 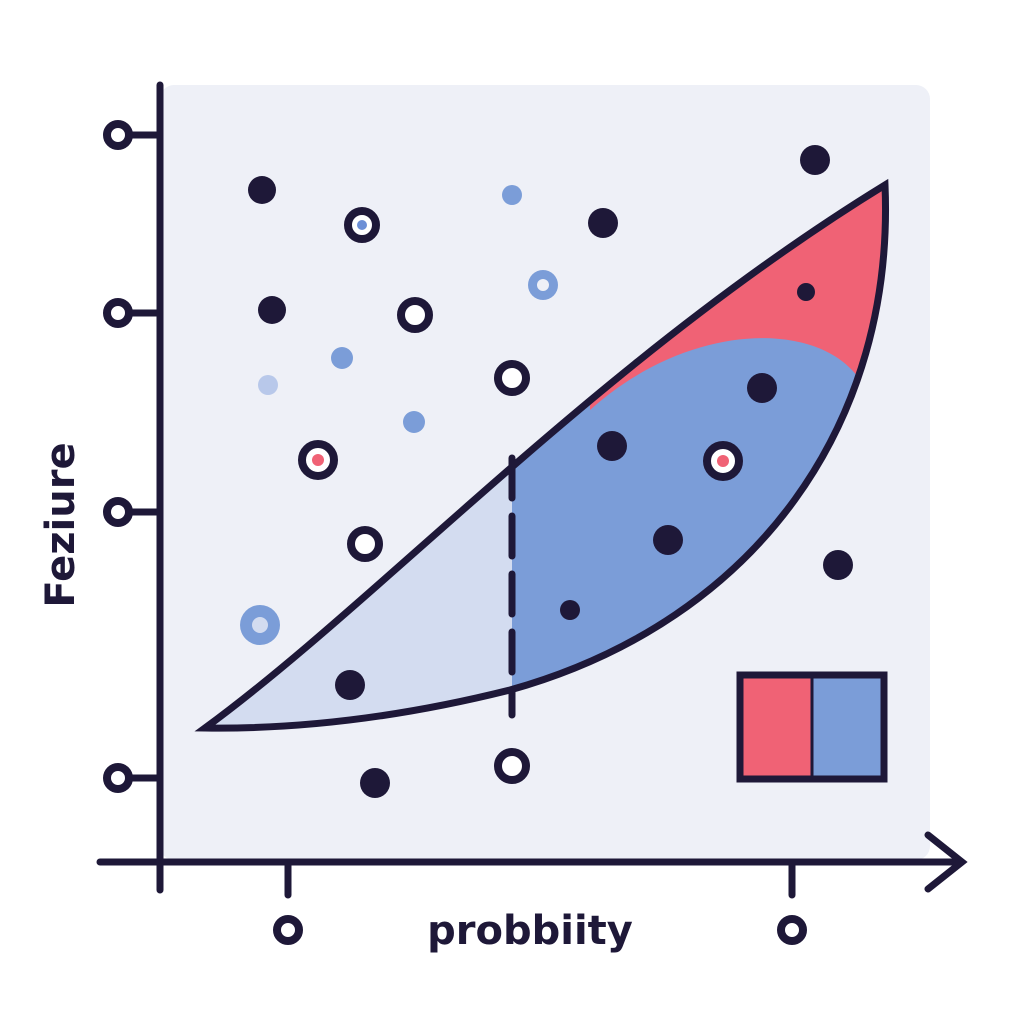 What do you see at coordinates (530, 931) in the screenshot?
I see `x-axis-label: probbiity` at bounding box center [530, 931].